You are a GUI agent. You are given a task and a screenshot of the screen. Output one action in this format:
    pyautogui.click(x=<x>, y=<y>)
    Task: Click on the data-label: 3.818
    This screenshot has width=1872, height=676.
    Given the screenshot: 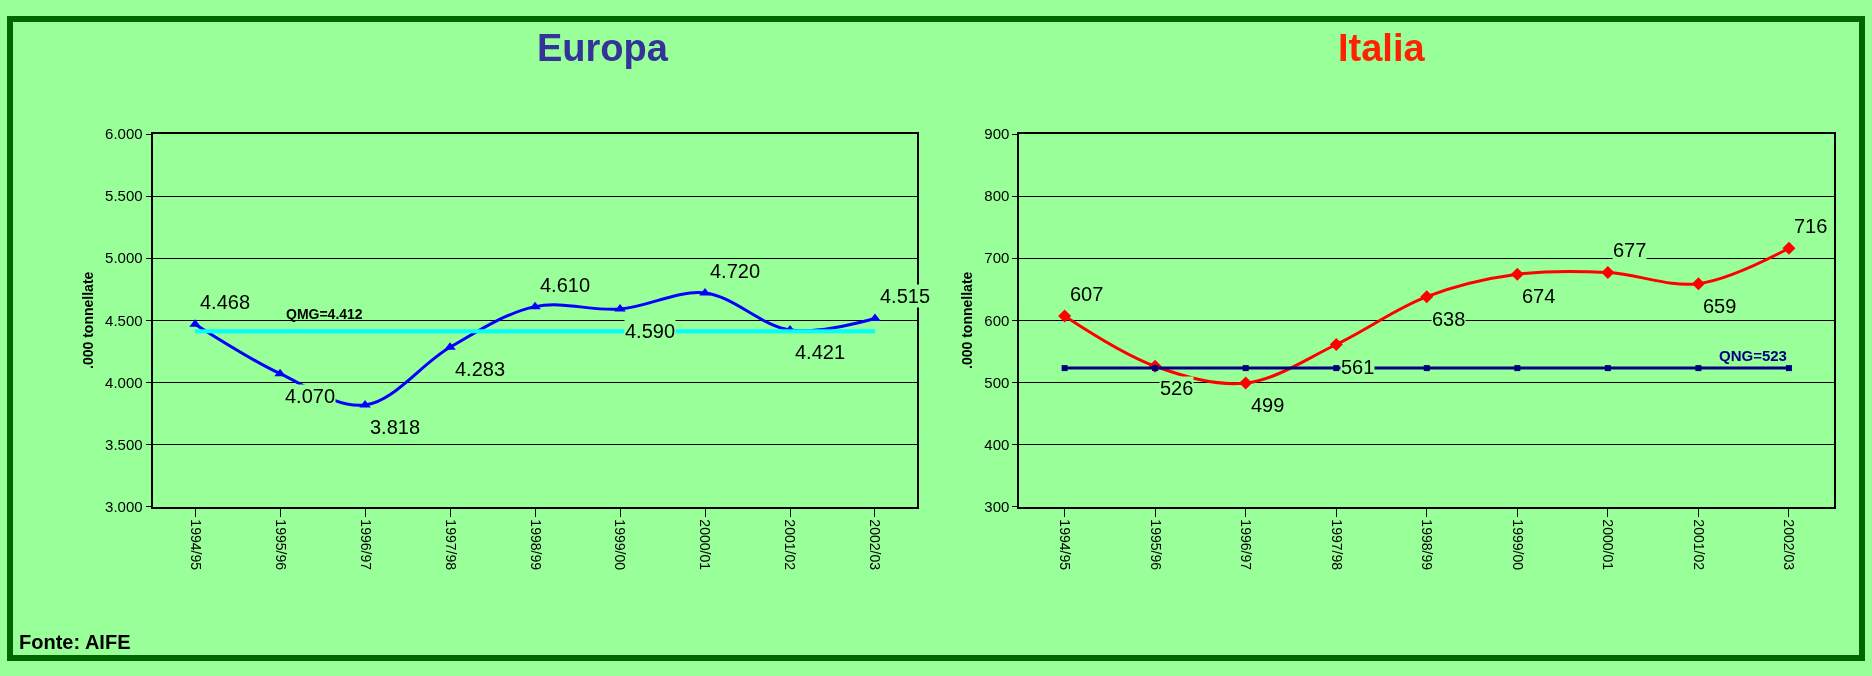 What is the action you would take?
    pyautogui.click(x=395, y=427)
    